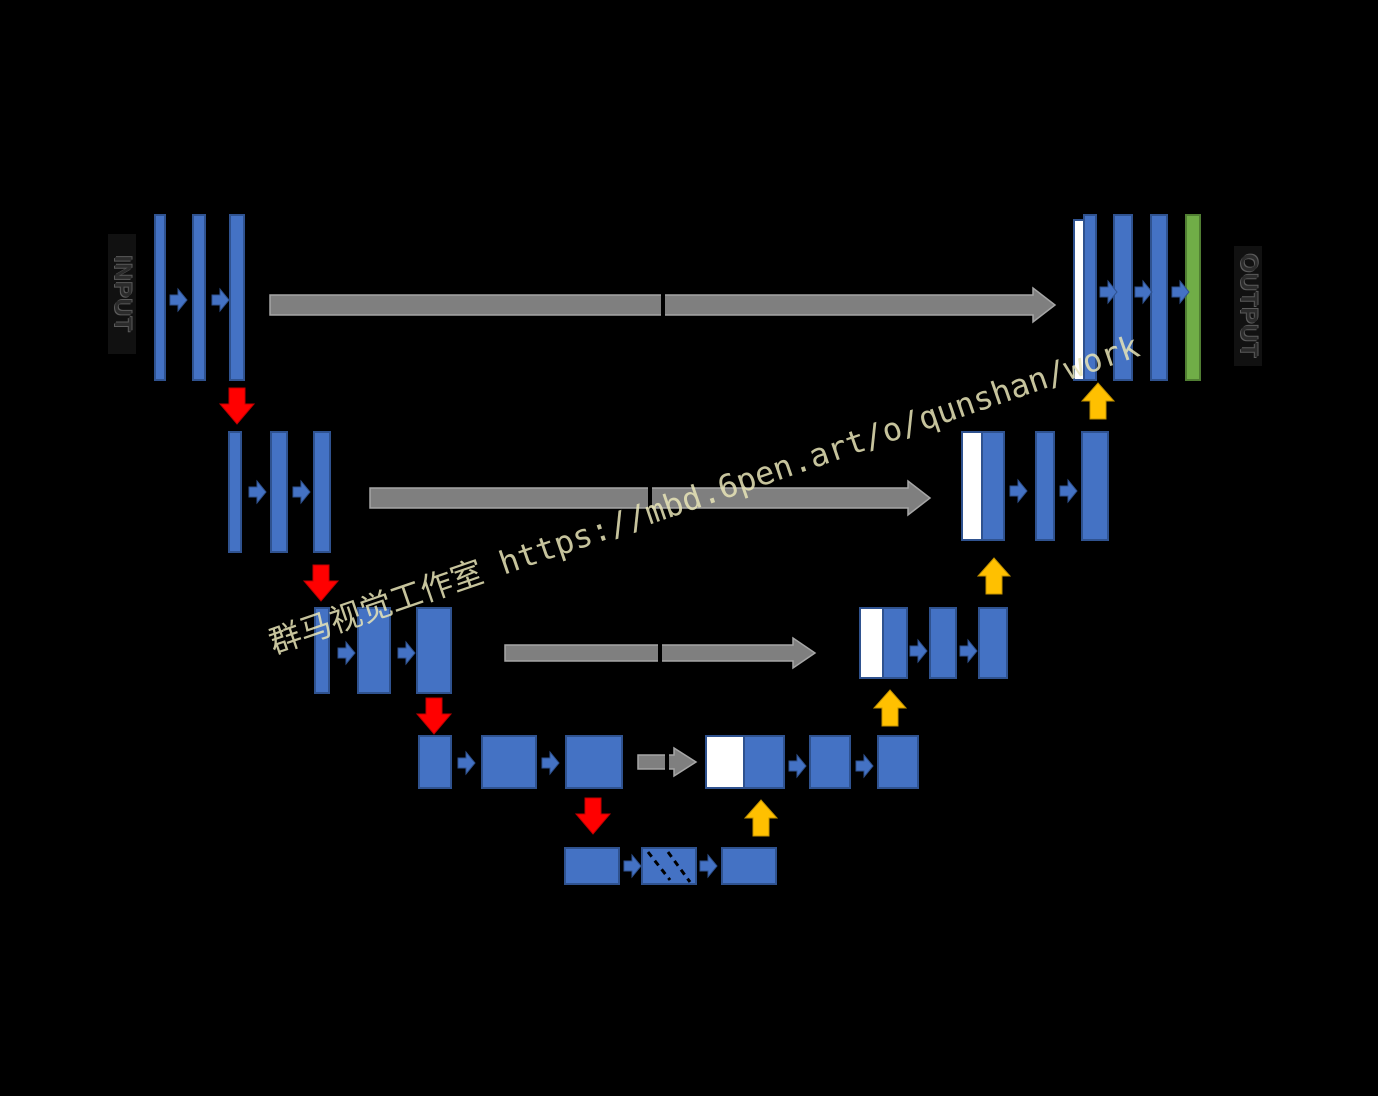  I want to click on input-label: INPUT, so click(122, 294).